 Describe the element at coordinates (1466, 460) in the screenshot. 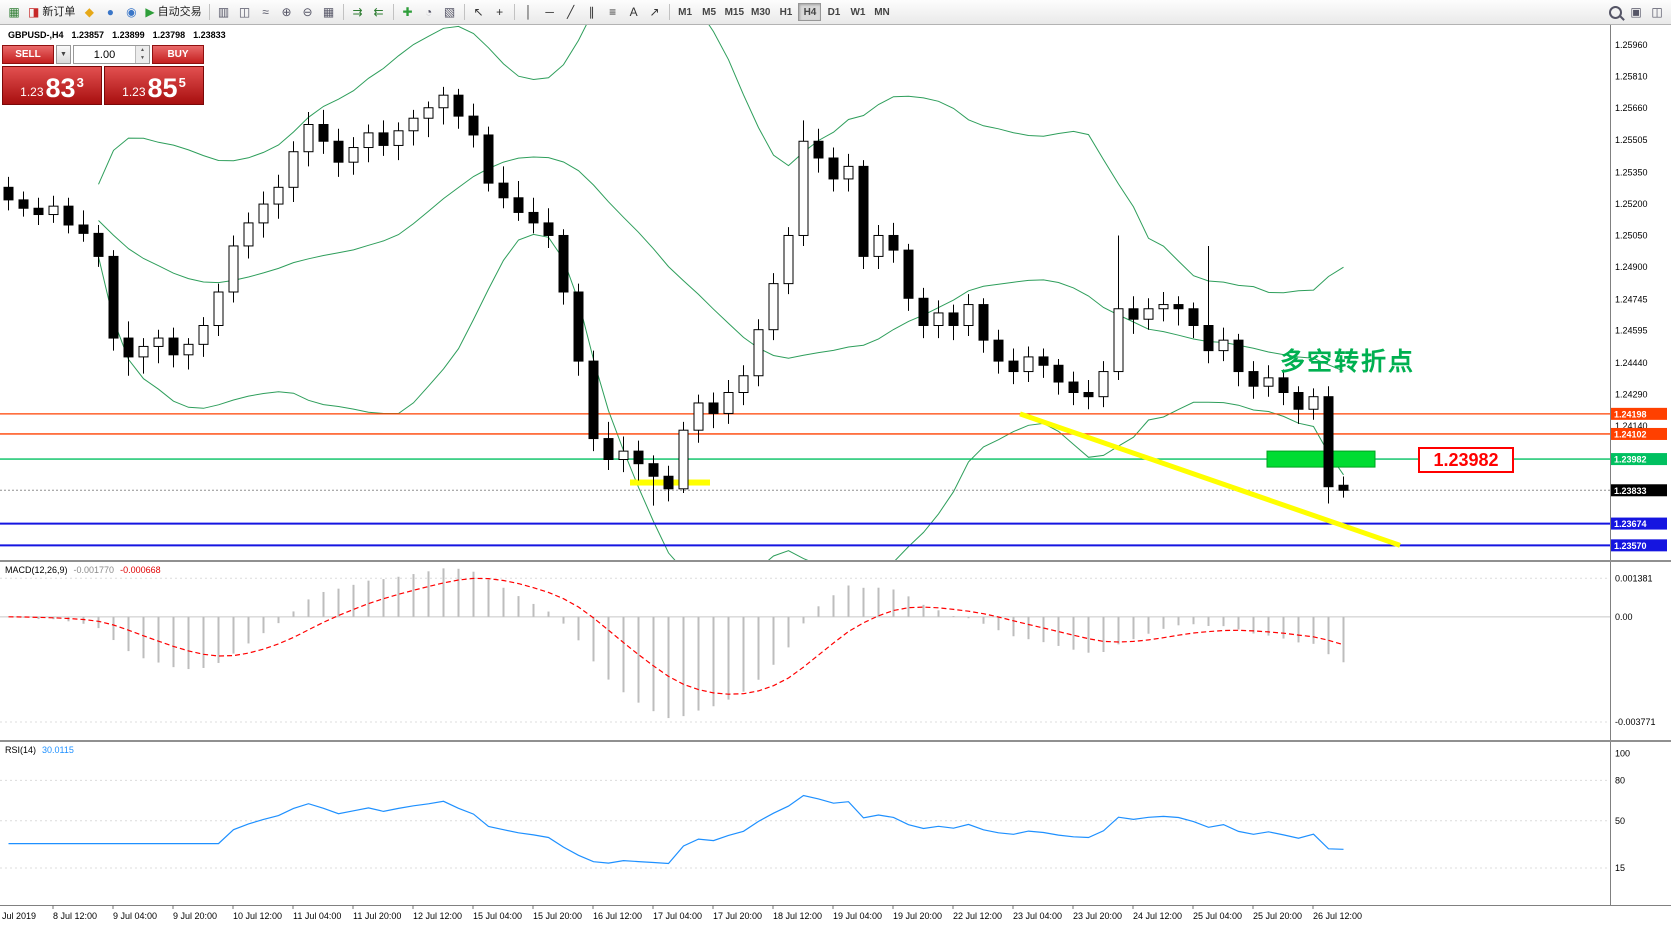

I see `price-callout-label: 1.23982` at that location.